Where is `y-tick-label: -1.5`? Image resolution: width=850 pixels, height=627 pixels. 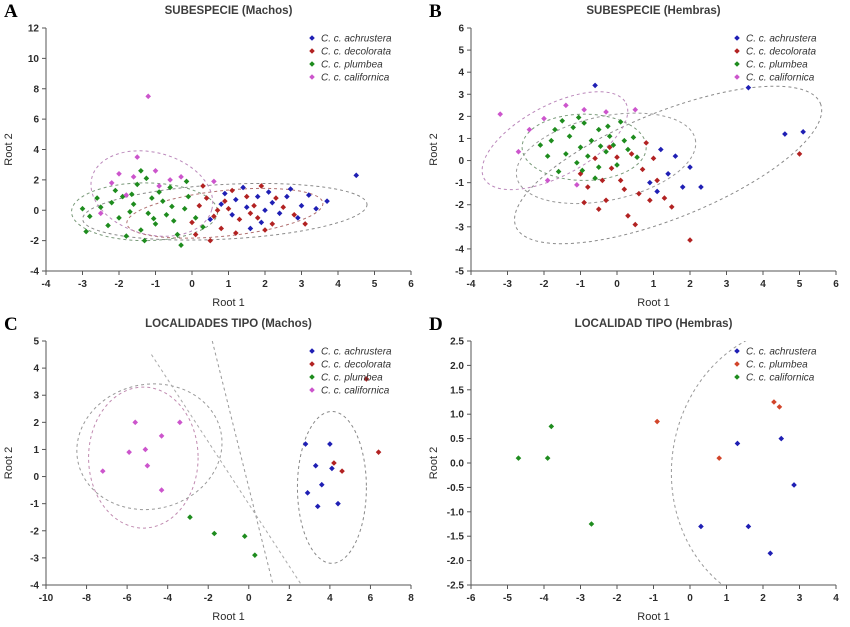 y-tick-label: -1.5 is located at coordinates (456, 537).